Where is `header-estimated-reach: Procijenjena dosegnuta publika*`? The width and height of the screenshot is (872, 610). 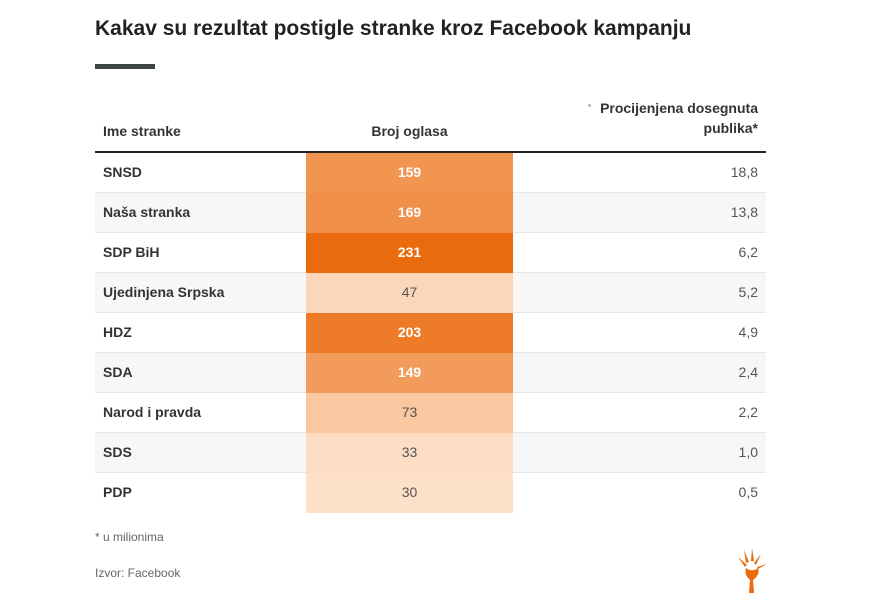
header-estimated-reach: Procijenjena dosegnuta publika* is located at coordinates (679, 118).